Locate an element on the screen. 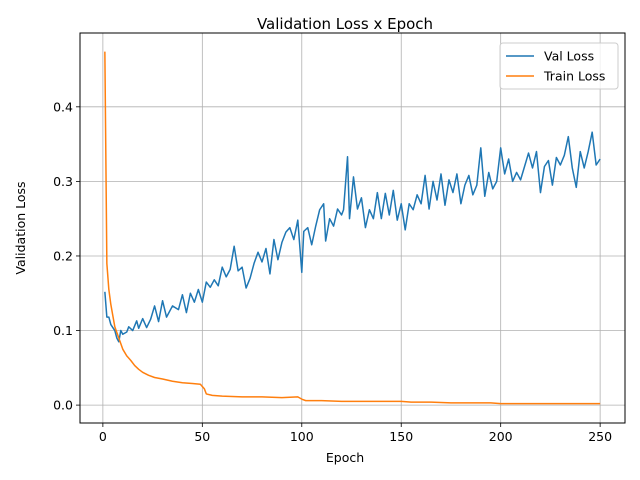  y-tick-label: 0.0 is located at coordinates (63, 405).